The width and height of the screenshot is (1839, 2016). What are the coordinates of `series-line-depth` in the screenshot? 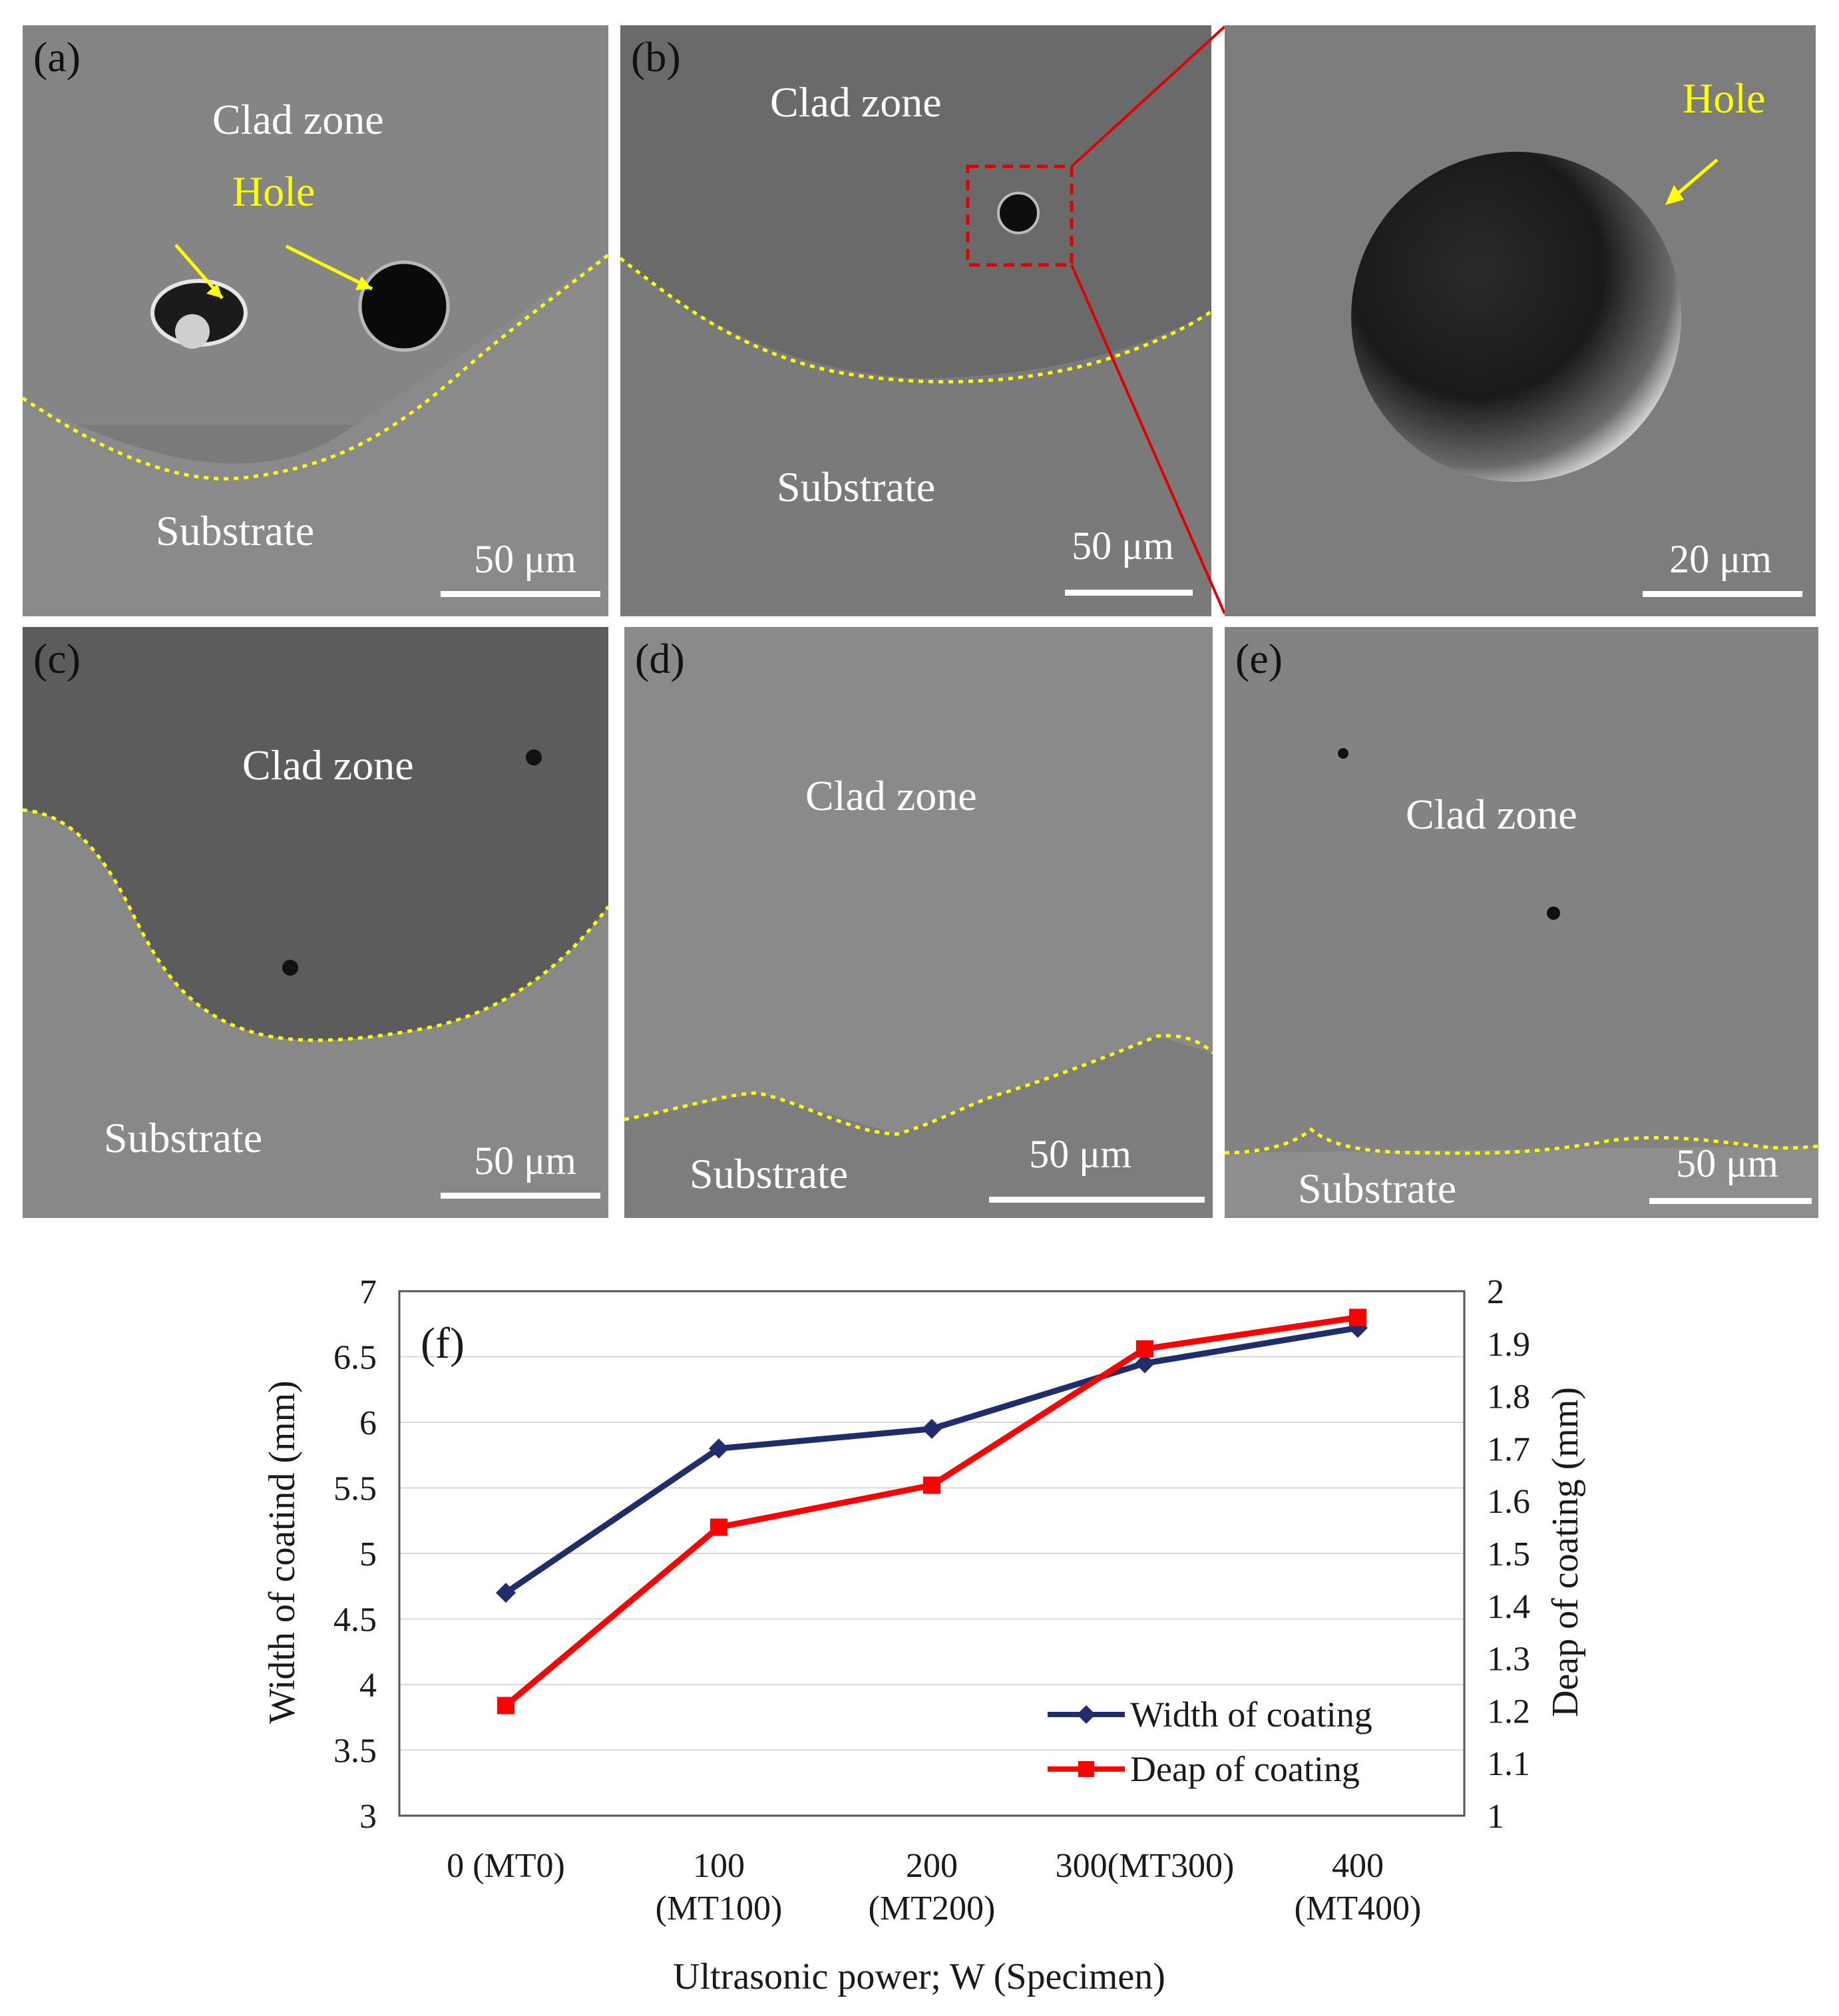 It's located at (931, 1511).